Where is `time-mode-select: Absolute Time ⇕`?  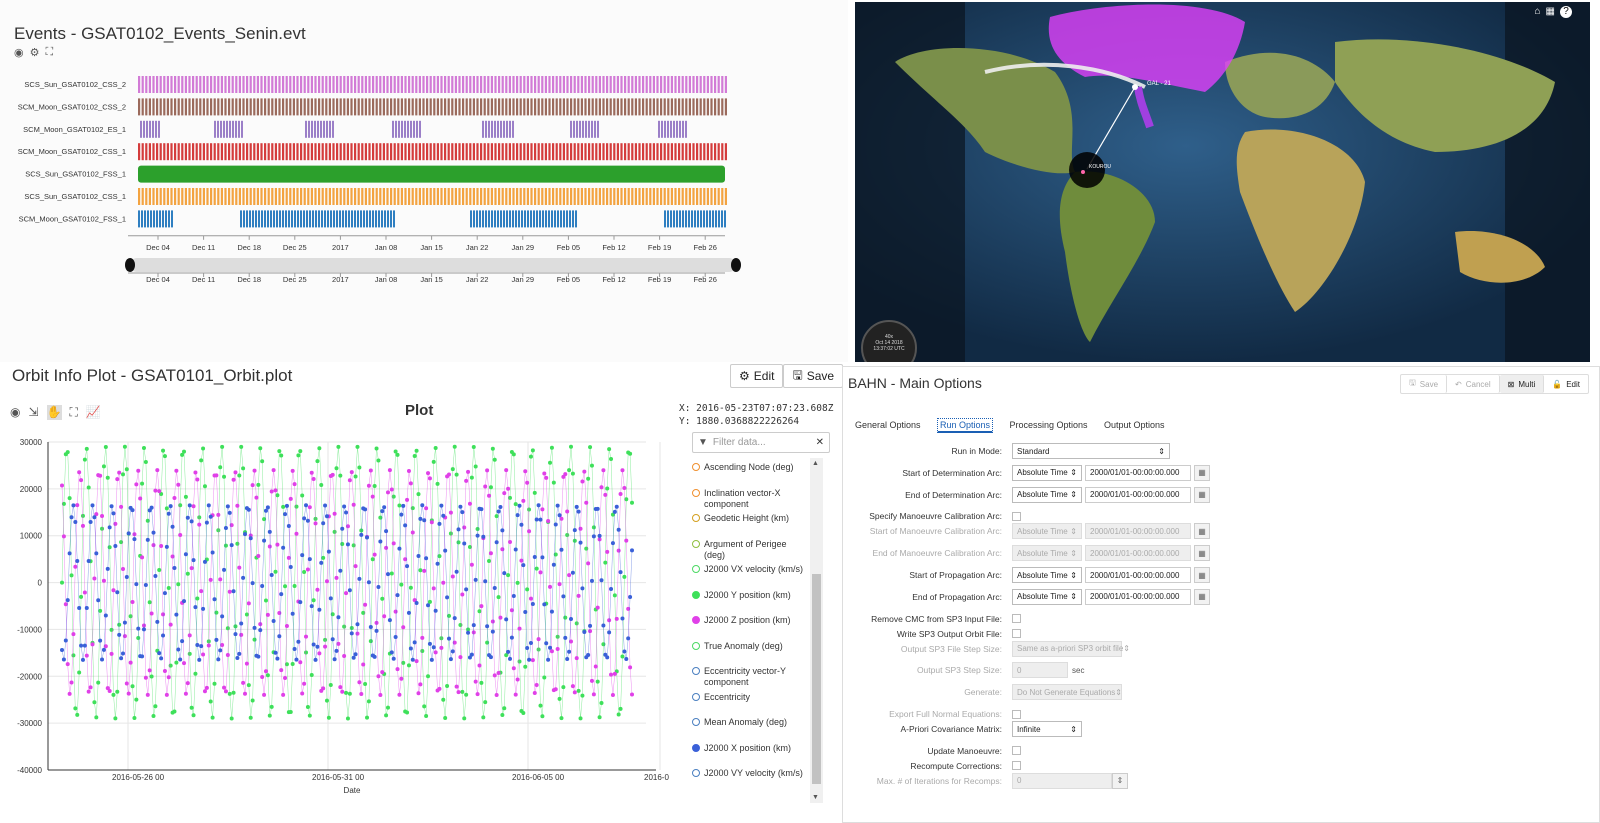 time-mode-select: Absolute Time ⇕ is located at coordinates (1047, 472).